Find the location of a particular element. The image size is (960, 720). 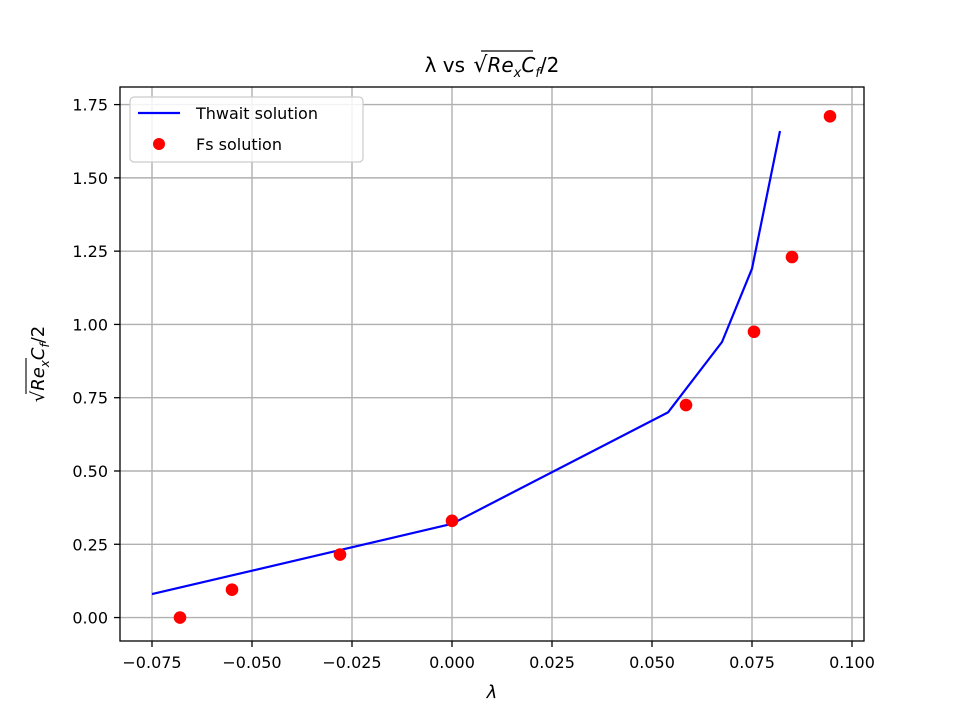

y-tick-label: 0.75 is located at coordinates (90, 398).